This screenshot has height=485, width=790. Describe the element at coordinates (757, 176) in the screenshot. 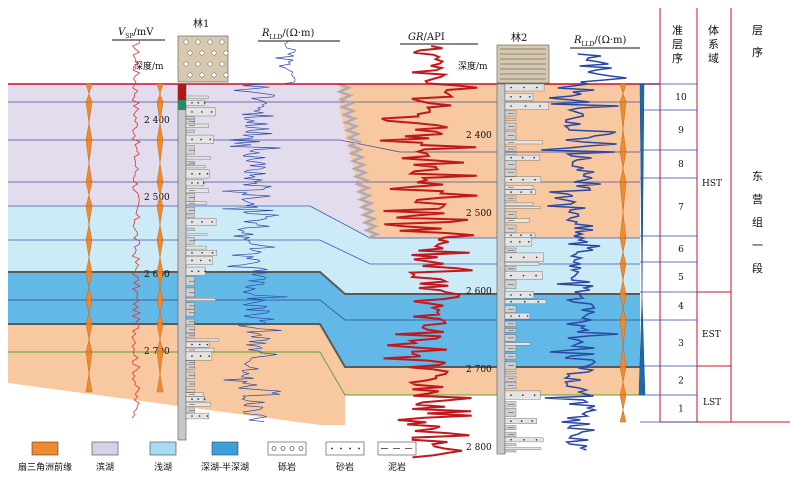

I see `sequence-char: 东` at that location.